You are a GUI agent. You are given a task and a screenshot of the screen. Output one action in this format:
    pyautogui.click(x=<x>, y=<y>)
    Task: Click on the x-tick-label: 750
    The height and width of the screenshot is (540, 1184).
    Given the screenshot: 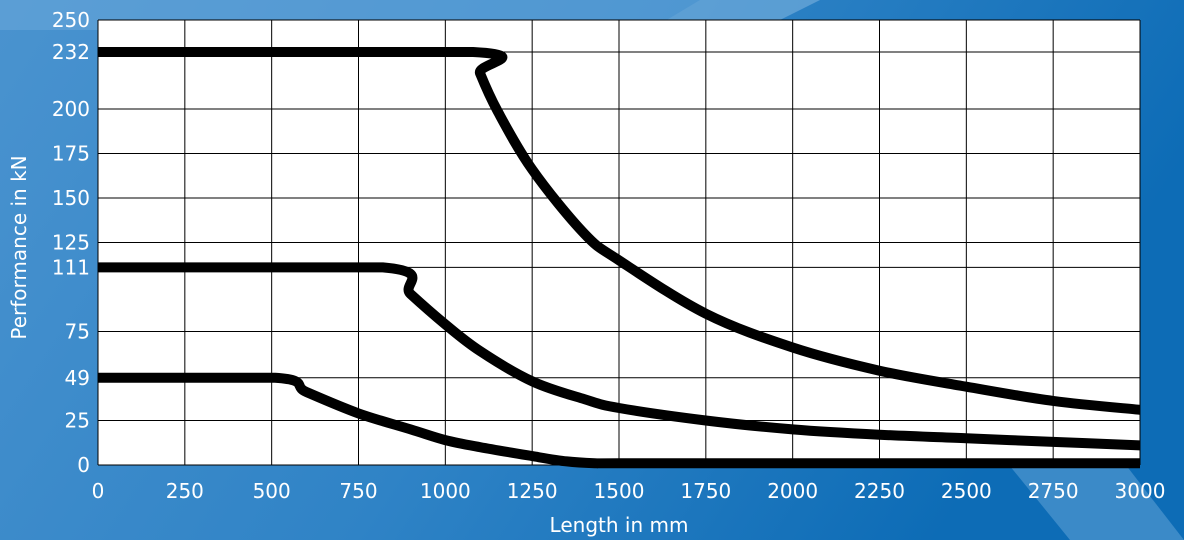 What is the action you would take?
    pyautogui.click(x=358, y=491)
    